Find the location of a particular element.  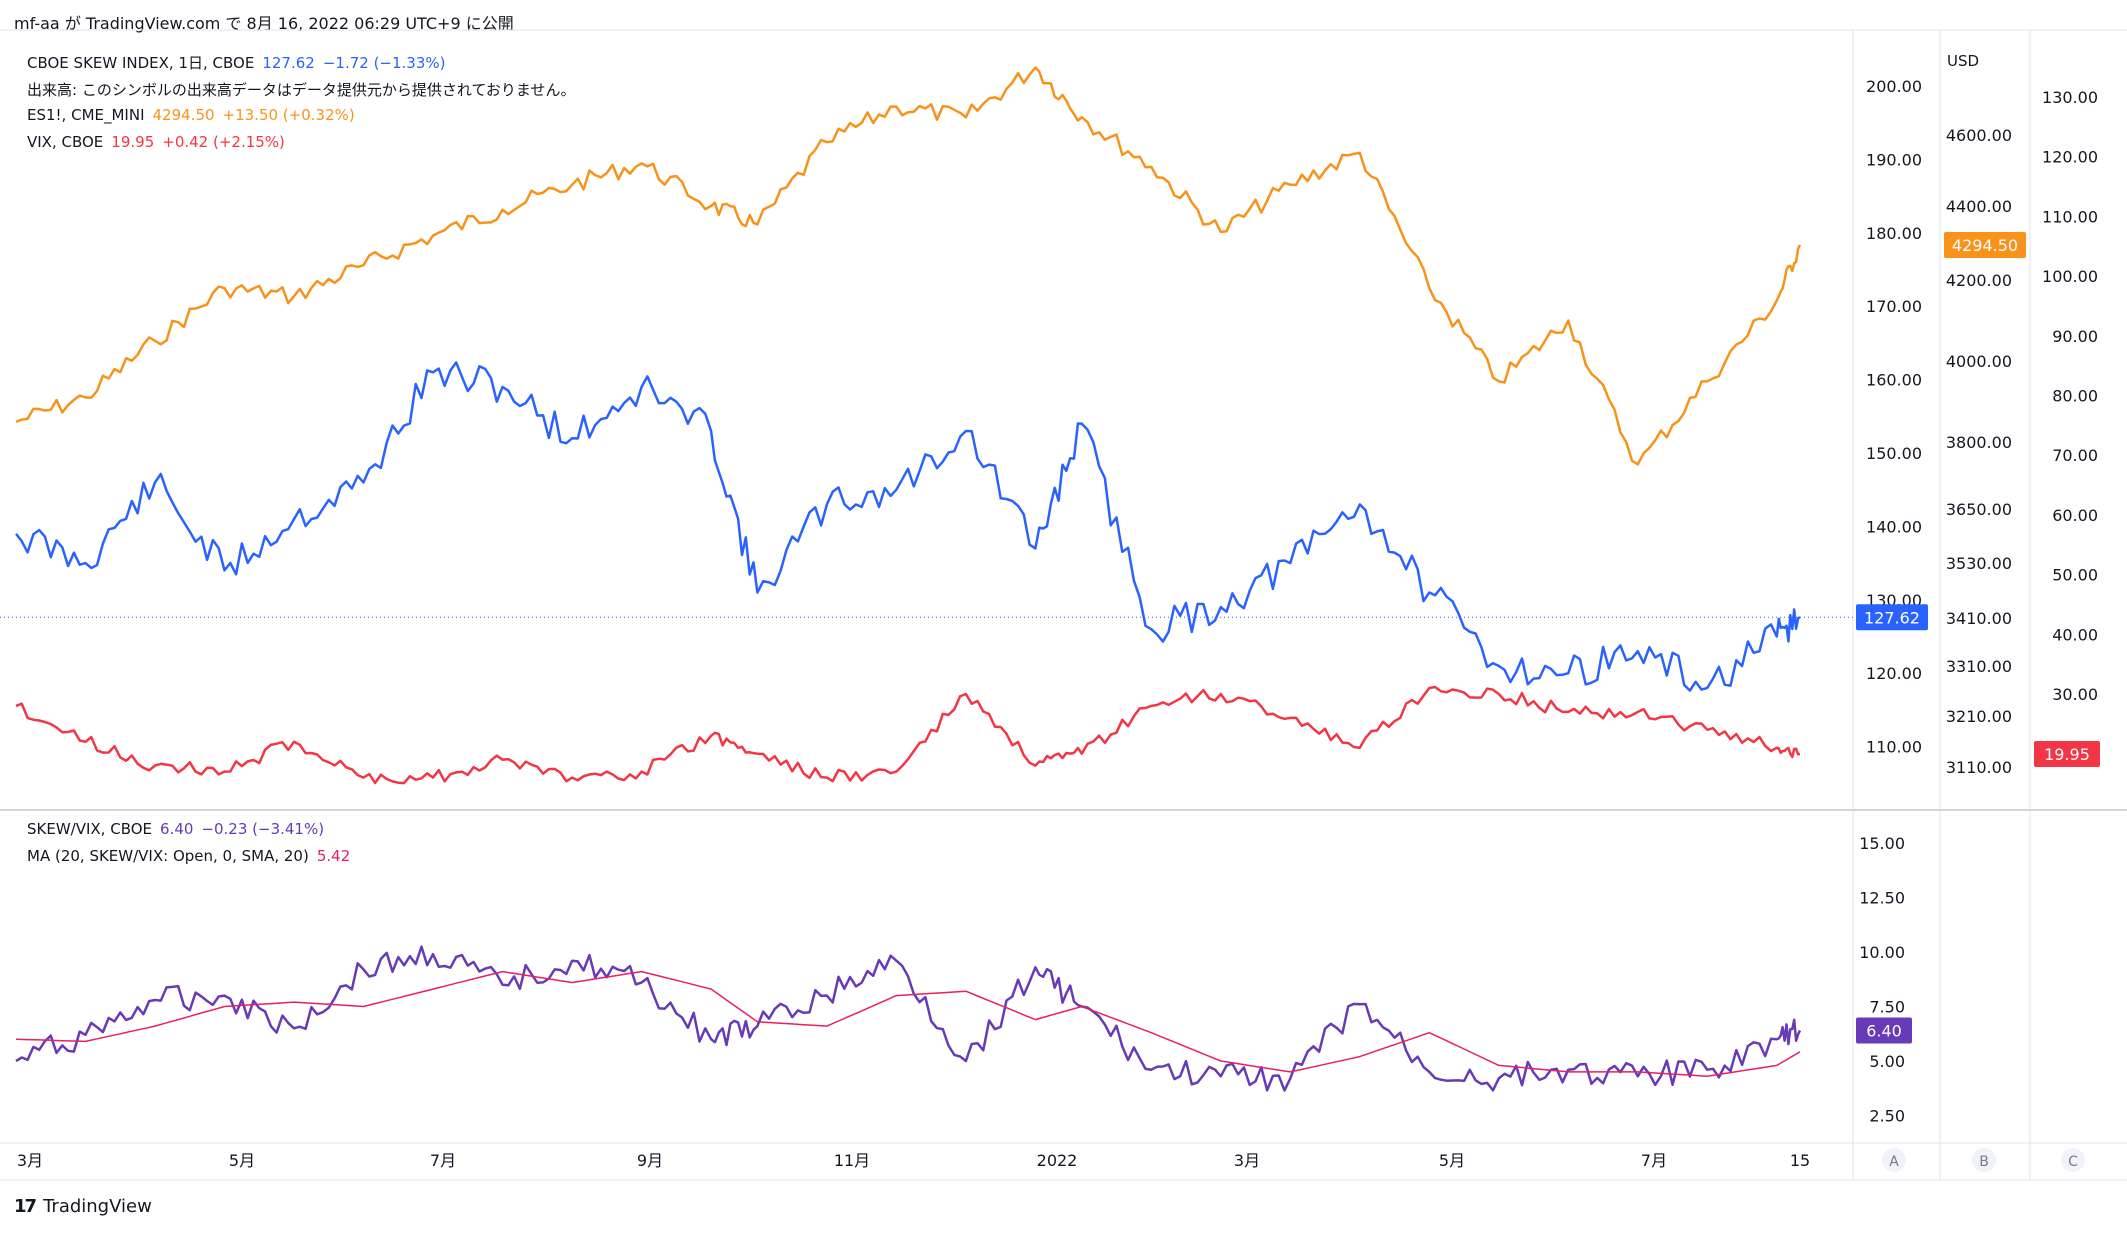

legend-volume-note: 出来高: このシンボルの出来高データはデータ提供元から提供されておりません。 is located at coordinates (301, 90).